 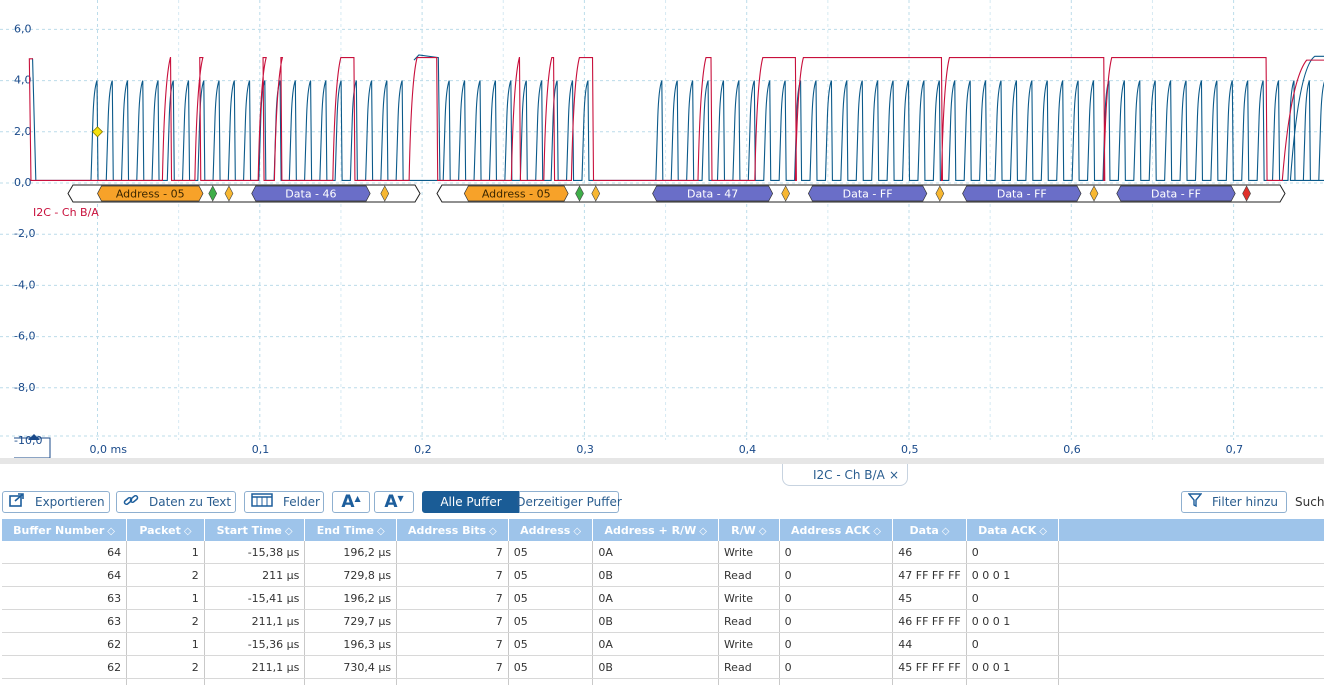 I want to click on decode-red-marker, so click(x=1246, y=193).